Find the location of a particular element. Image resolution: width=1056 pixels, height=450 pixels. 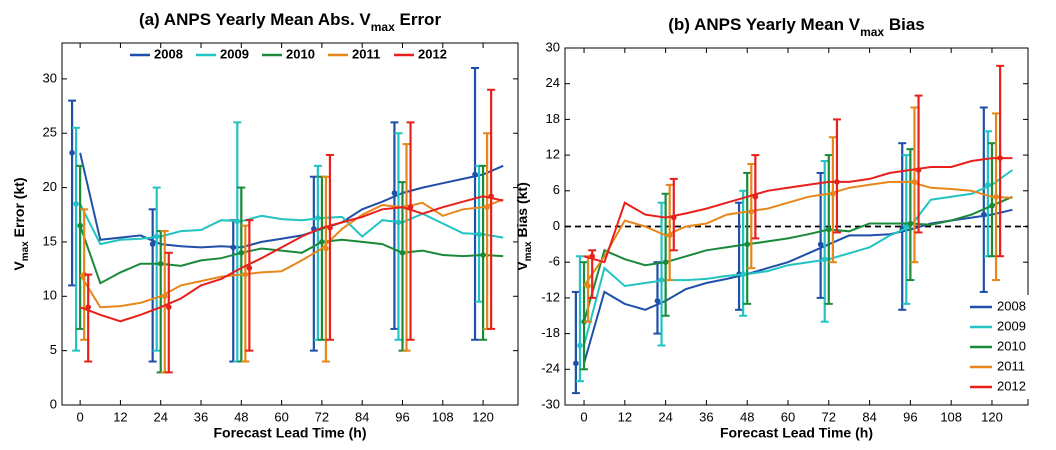

text-part: (a) ANPS Yearly Mean Abs. V is located at coordinates (255, 19).